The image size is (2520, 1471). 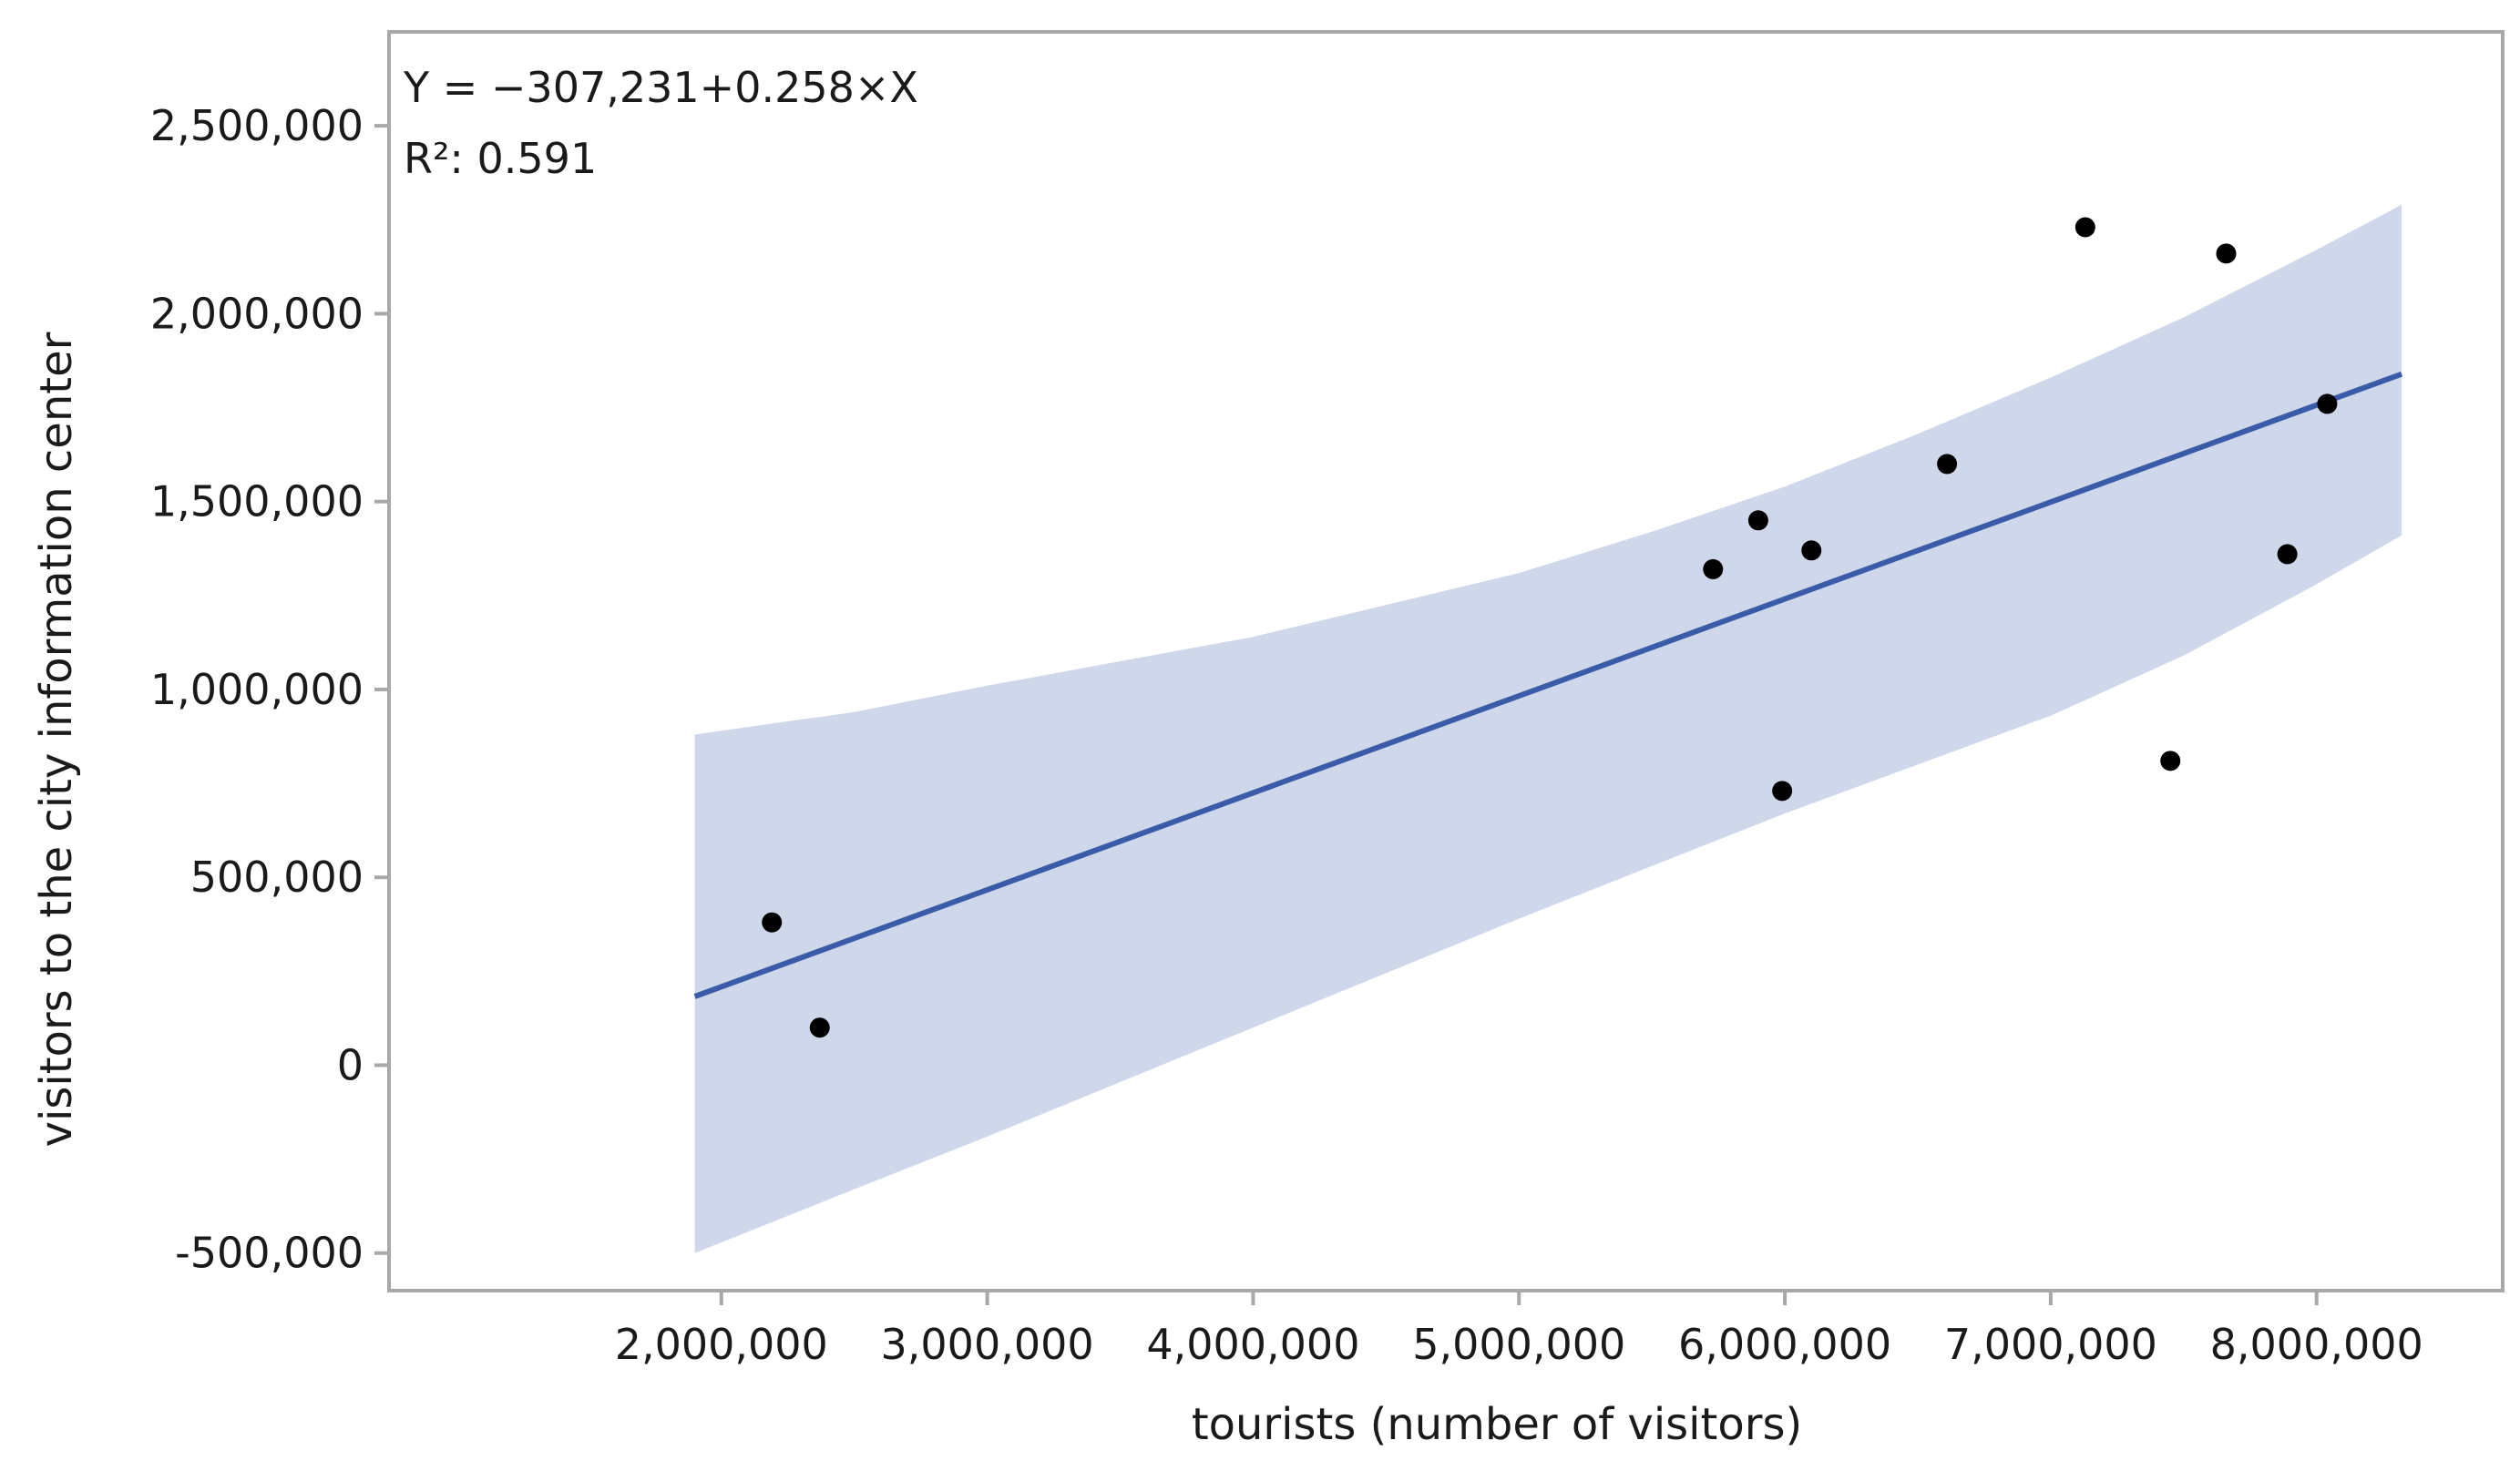 What do you see at coordinates (257, 314) in the screenshot?
I see `y-tick-label: 2,000,000` at bounding box center [257, 314].